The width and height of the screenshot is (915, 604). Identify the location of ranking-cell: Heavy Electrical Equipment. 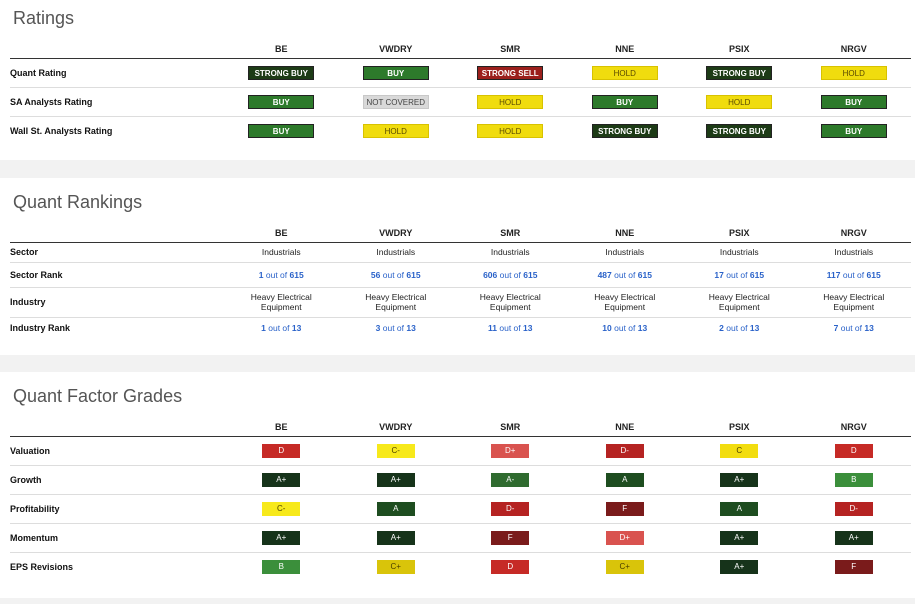
(510, 302).